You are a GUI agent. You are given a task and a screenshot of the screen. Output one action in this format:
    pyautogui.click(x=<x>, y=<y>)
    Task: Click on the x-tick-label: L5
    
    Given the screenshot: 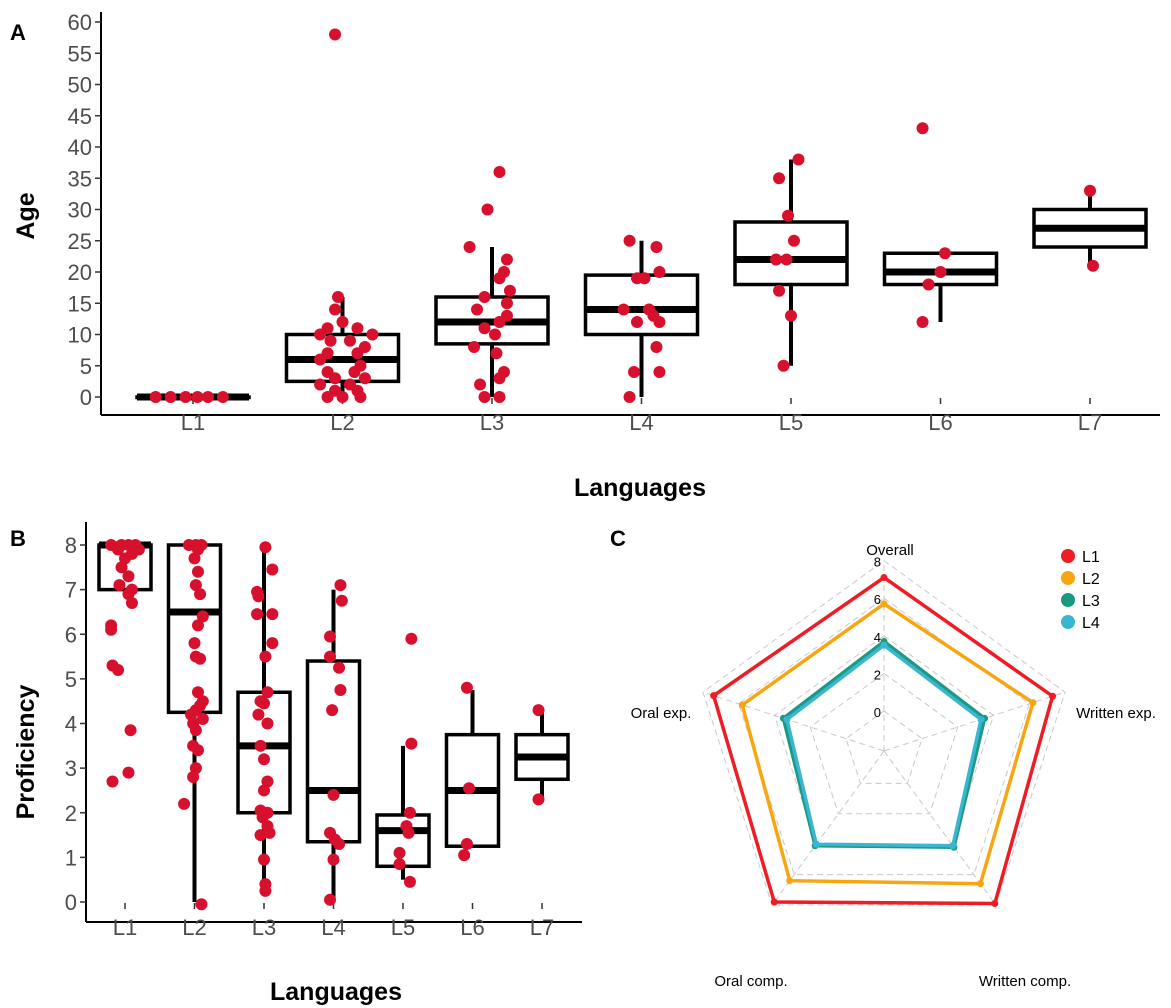 What is the action you would take?
    pyautogui.click(x=791, y=422)
    